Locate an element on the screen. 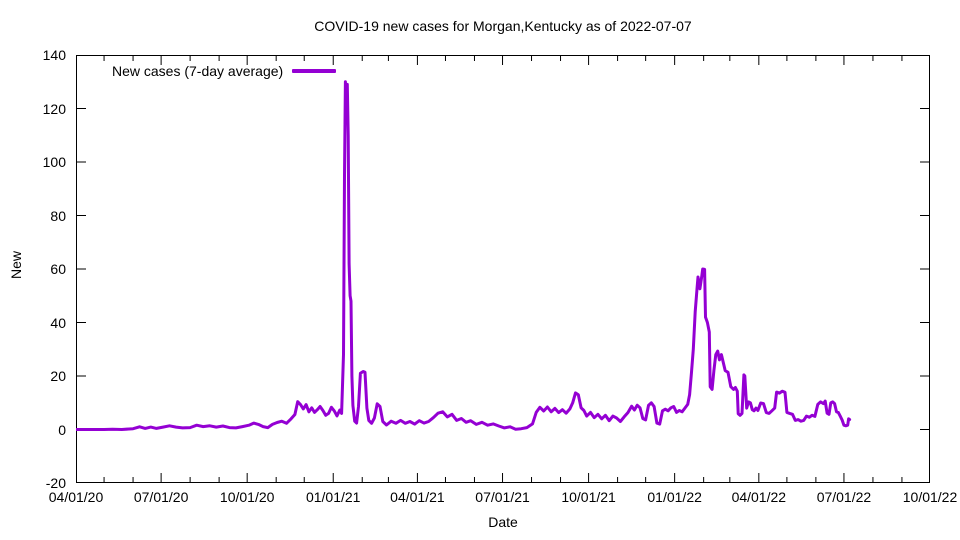 Image resolution: width=960 pixels, height=540 pixels. legend-line-swatch is located at coordinates (314, 70).